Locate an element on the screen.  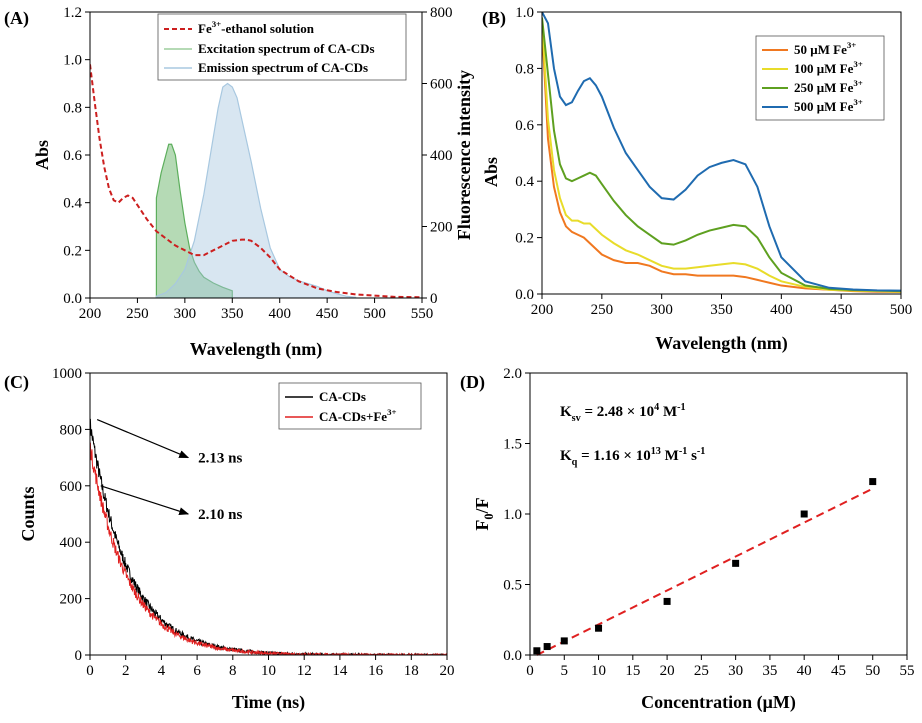
panel-d-xlabel: Concentration (μM) is located at coordinates (718, 702).